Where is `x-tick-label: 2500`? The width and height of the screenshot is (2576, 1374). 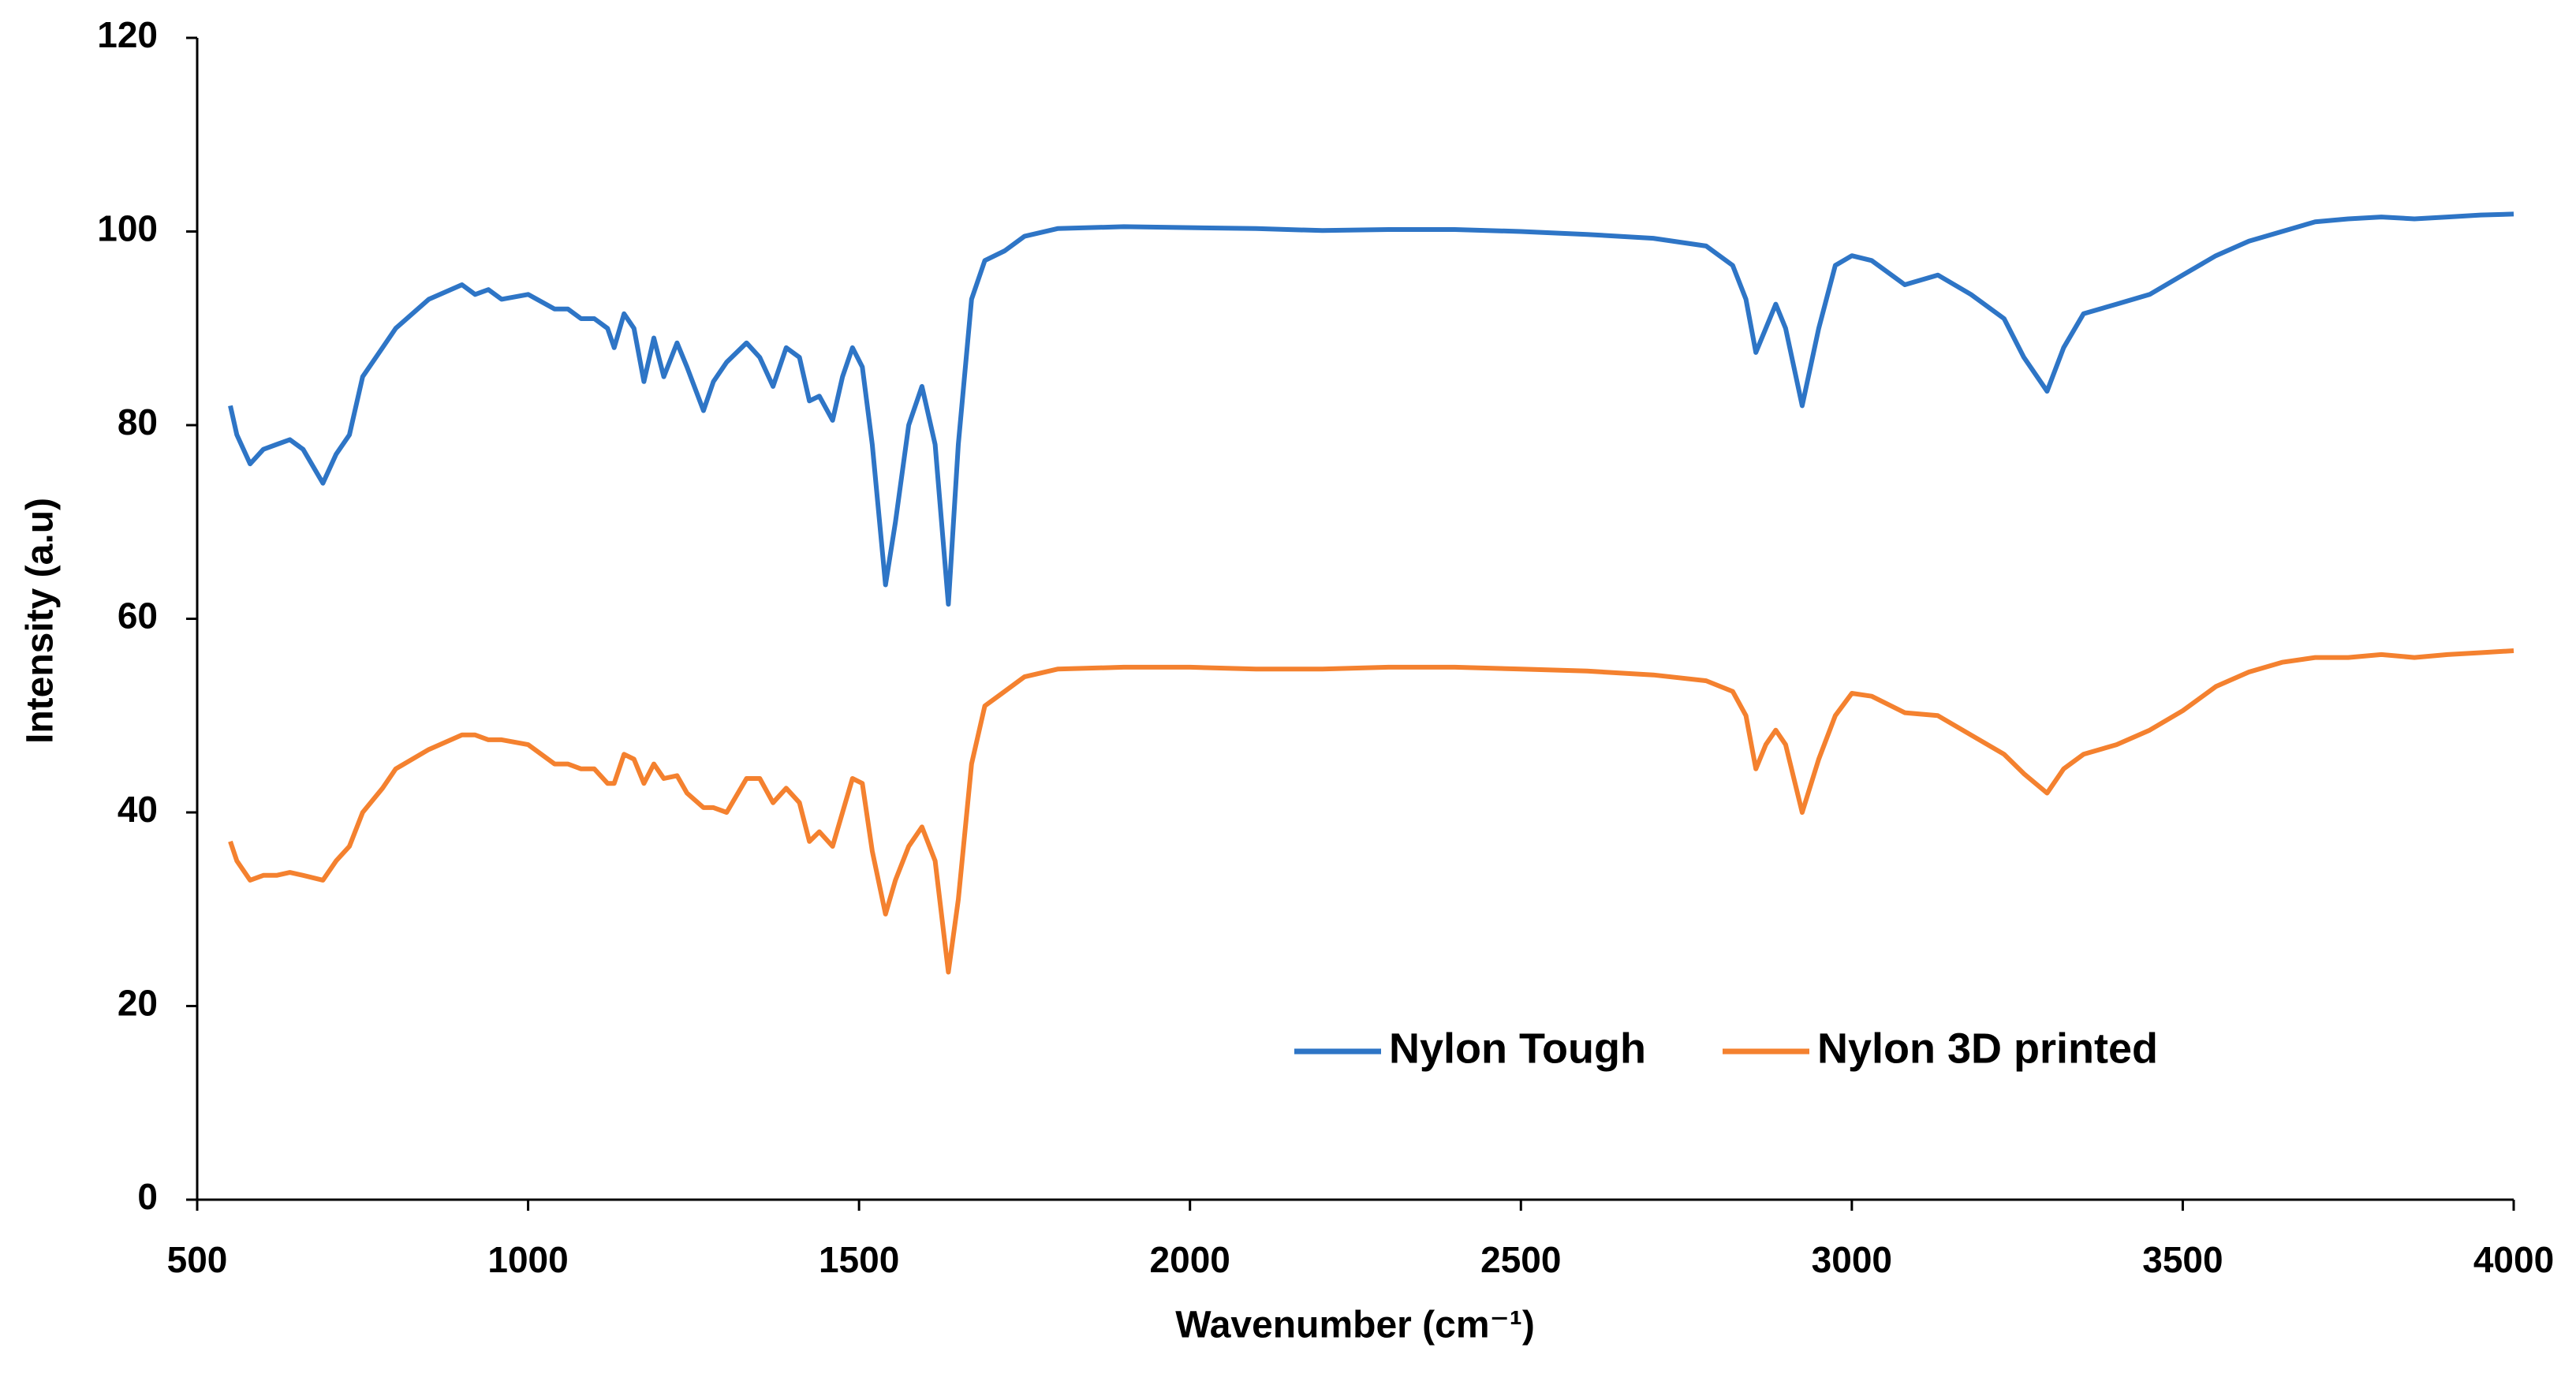
x-tick-label: 2500 is located at coordinates (1520, 1260).